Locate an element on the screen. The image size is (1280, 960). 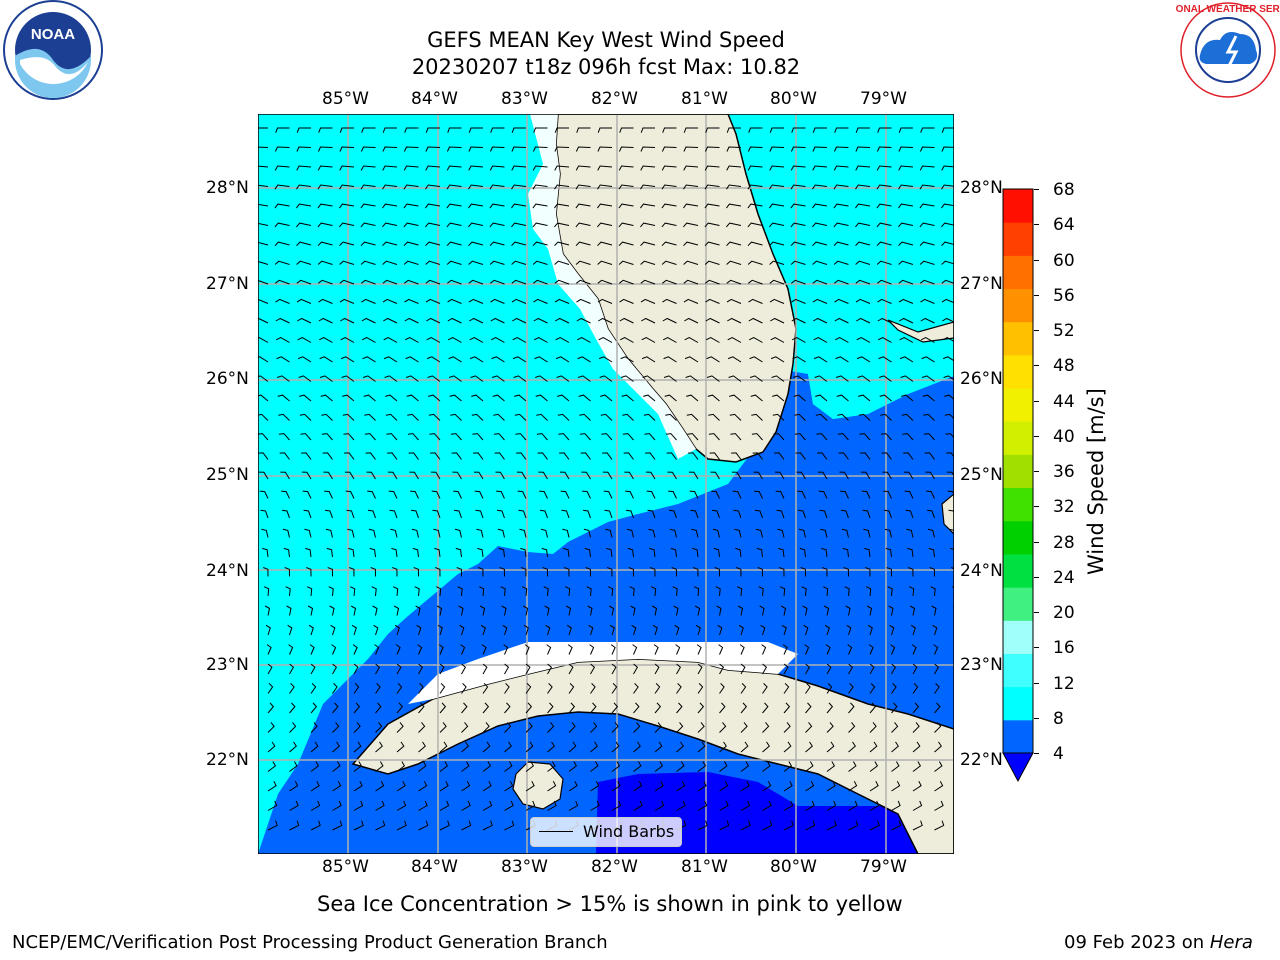
lon-label: 82°W is located at coordinates (614, 99).